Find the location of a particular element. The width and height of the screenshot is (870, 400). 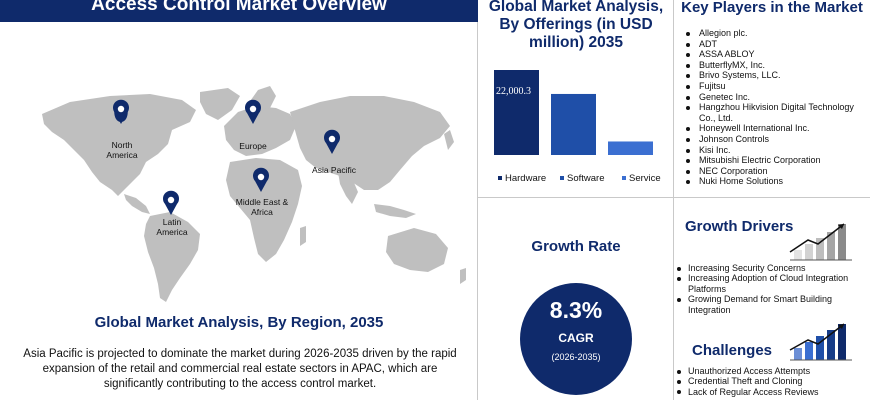

cagr-period: (2026-2035) is located at coordinates (576, 357).